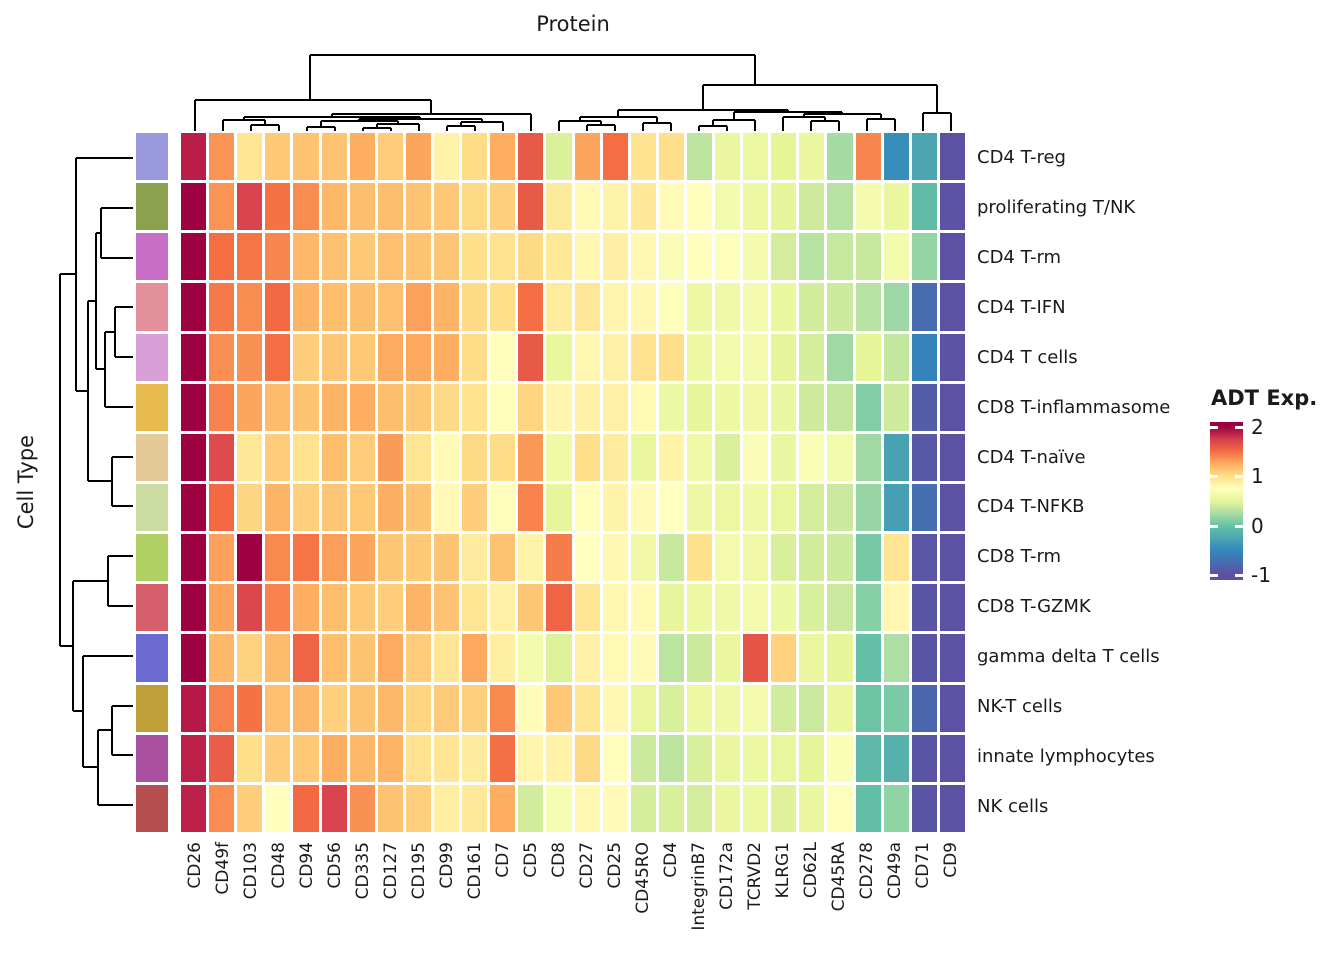 The image size is (1344, 960). I want to click on row-label: proliferating T/NK, so click(1056, 207).